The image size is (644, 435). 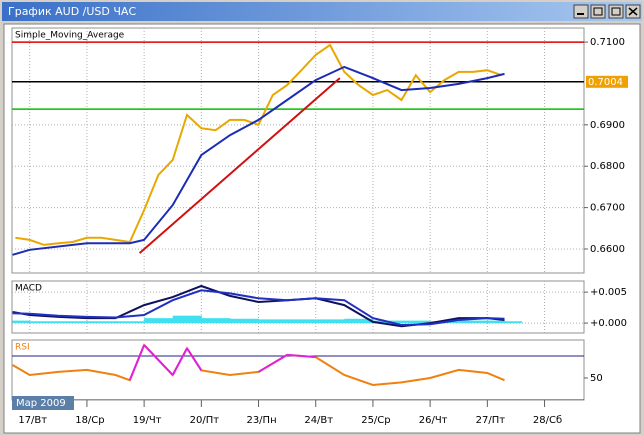 I want to click on period-label: Мар 2009, so click(x=41, y=403).